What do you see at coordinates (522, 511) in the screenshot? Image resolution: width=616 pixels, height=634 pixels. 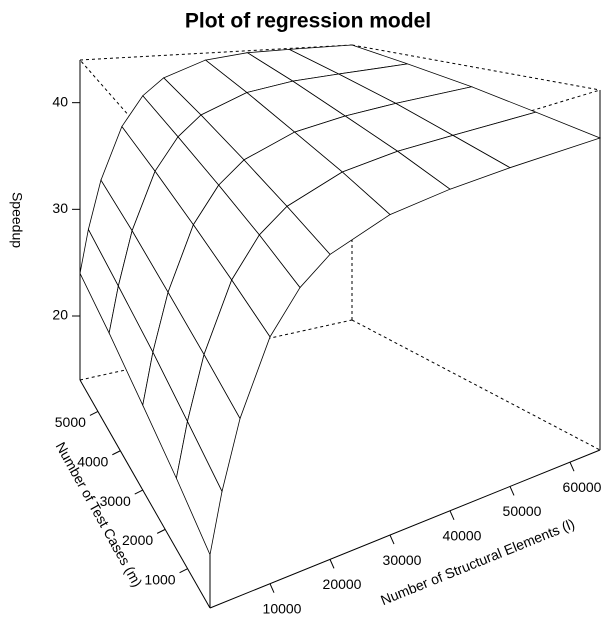 I see `x-tick-label: 50000` at bounding box center [522, 511].